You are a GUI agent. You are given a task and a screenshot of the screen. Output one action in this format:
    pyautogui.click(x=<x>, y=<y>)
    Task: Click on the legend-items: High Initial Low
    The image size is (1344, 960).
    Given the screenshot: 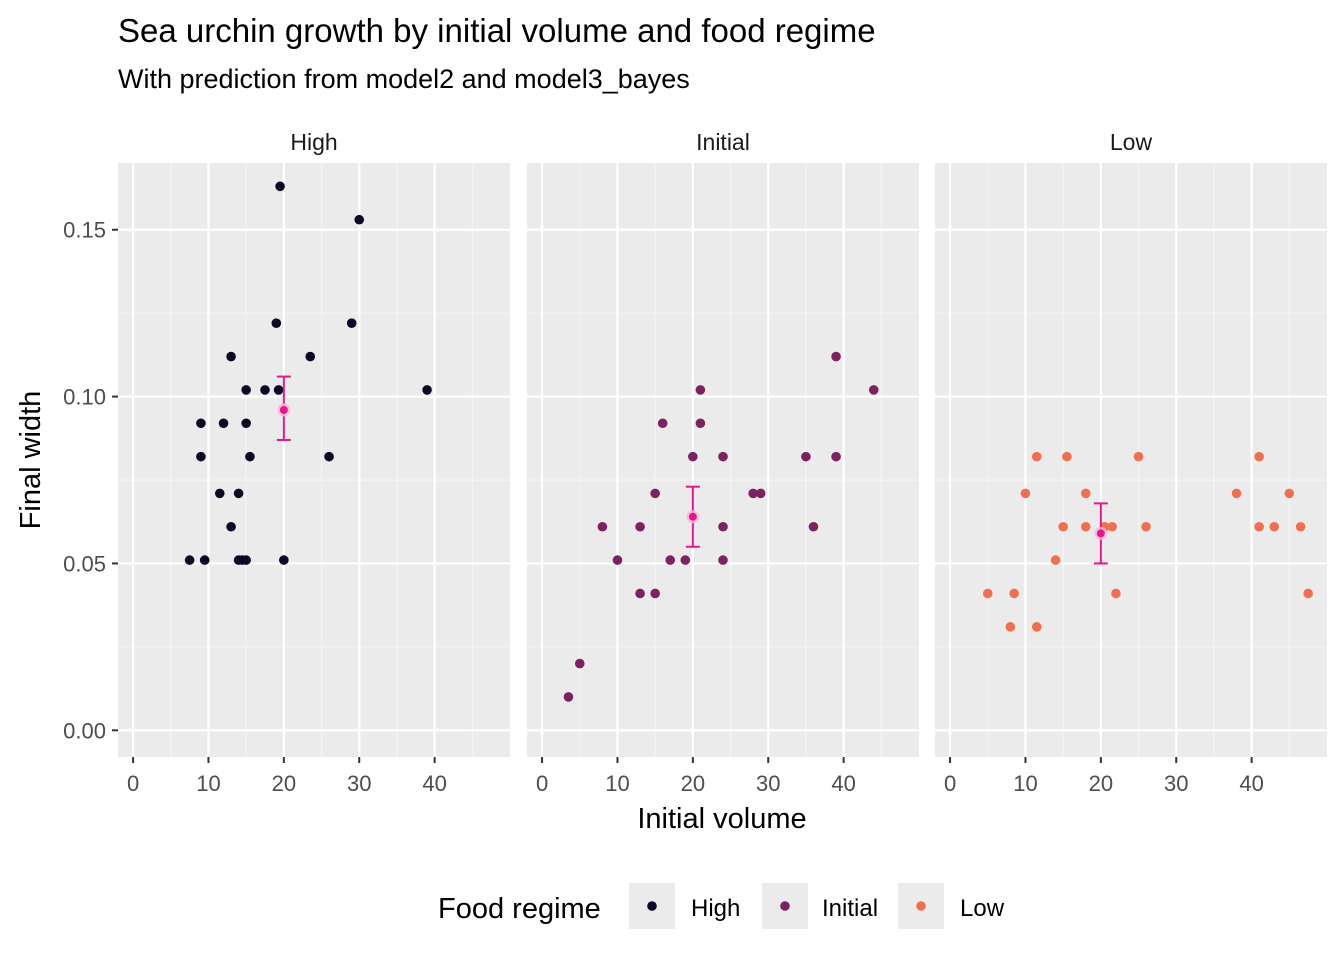 What is the action you would take?
    pyautogui.click(x=817, y=906)
    